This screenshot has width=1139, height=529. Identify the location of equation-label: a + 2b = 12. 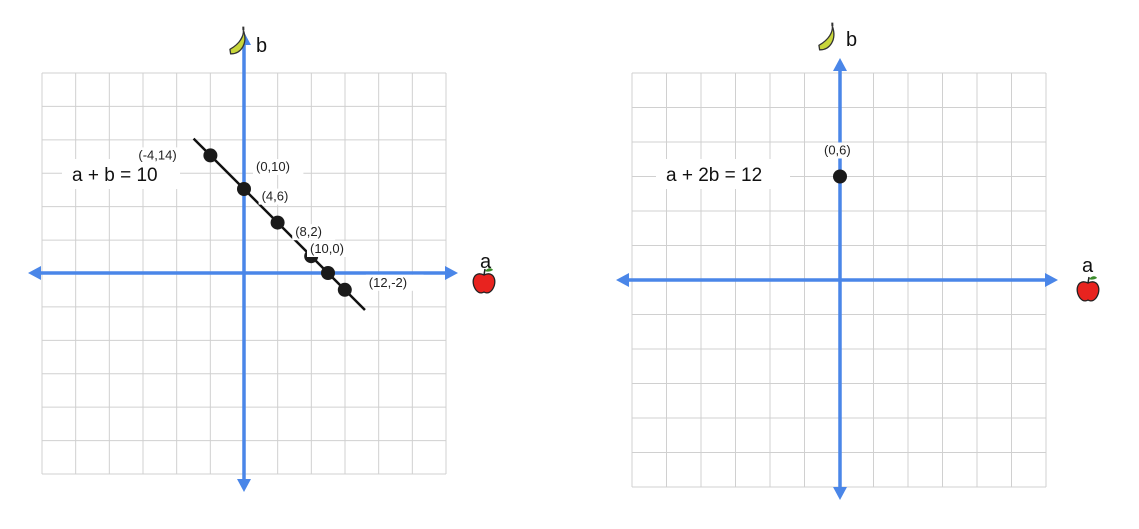
(714, 175).